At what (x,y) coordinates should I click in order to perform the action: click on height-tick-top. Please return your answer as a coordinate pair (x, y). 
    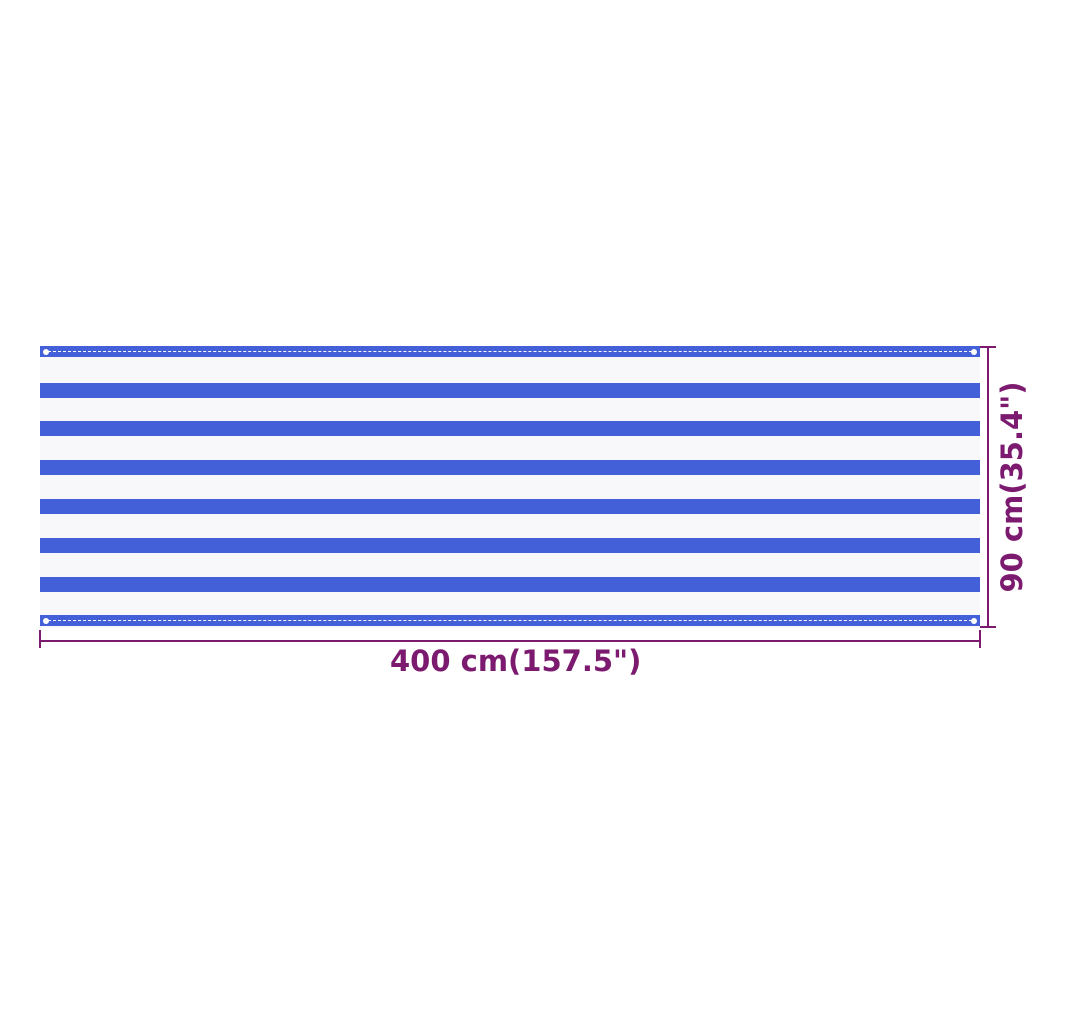
    Looking at the image, I should click on (988, 347).